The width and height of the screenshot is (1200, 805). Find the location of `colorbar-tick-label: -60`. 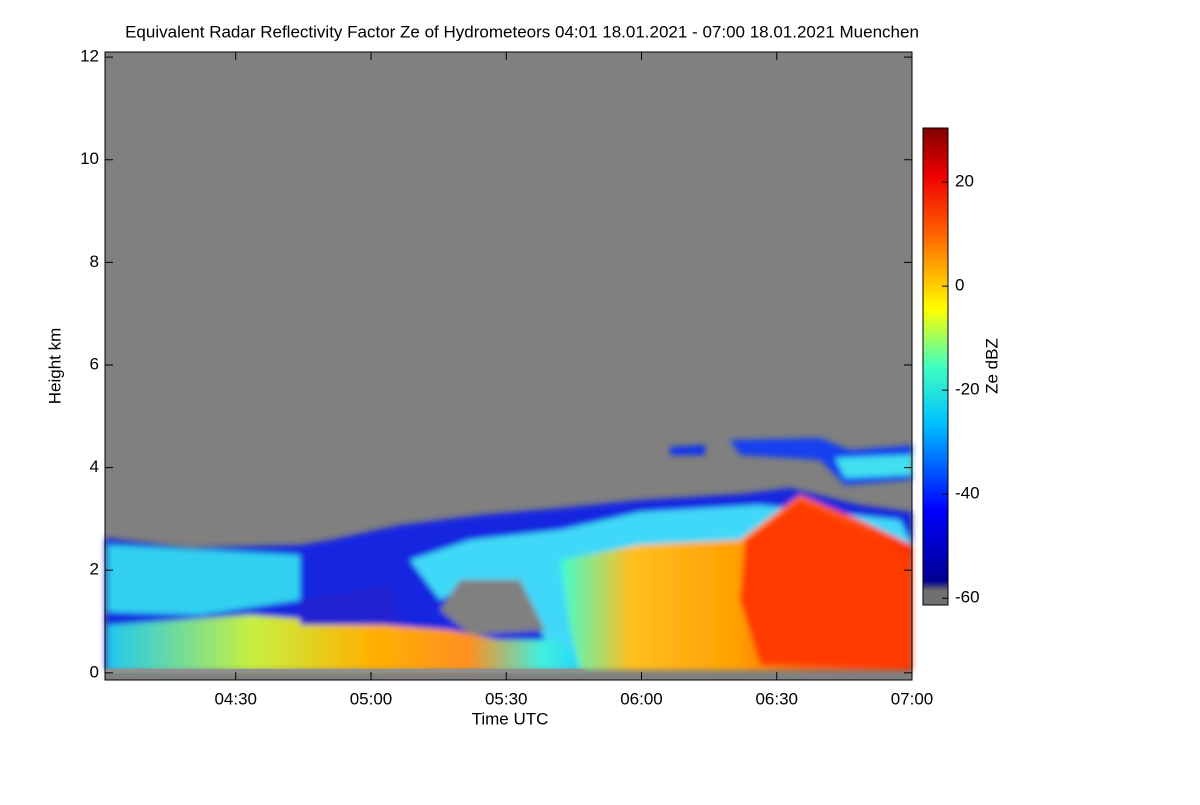

colorbar-tick-label: -60 is located at coordinates (967, 597).